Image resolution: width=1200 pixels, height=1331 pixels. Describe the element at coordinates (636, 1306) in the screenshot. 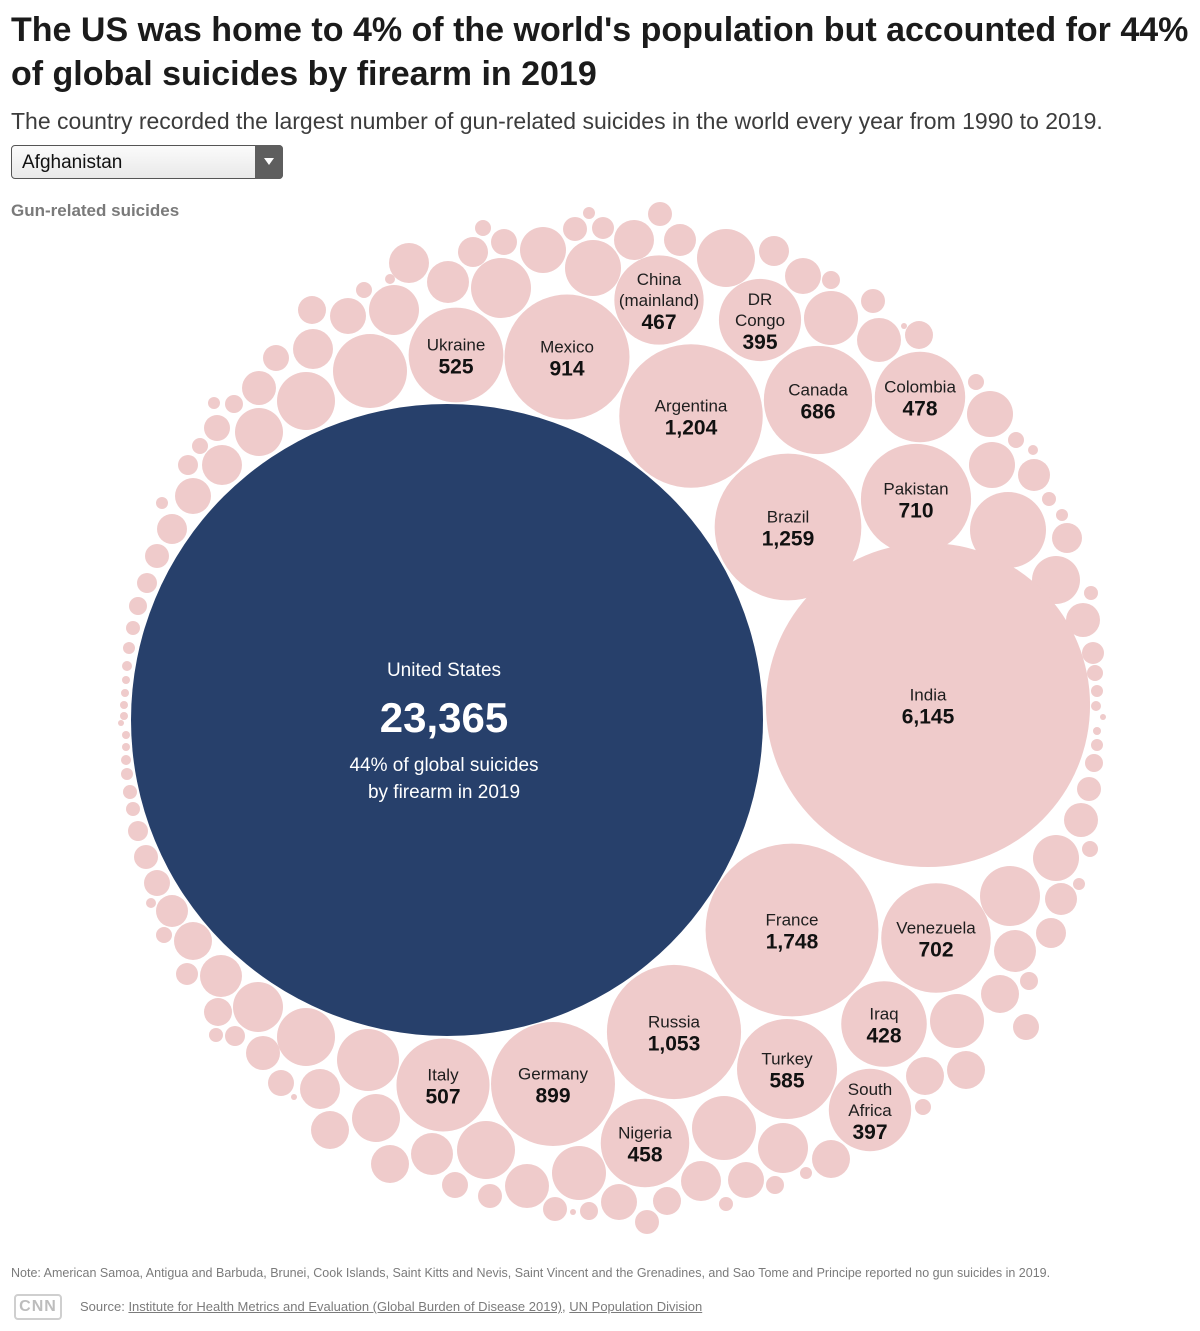

I see `source-link-un: UN Population Division` at that location.